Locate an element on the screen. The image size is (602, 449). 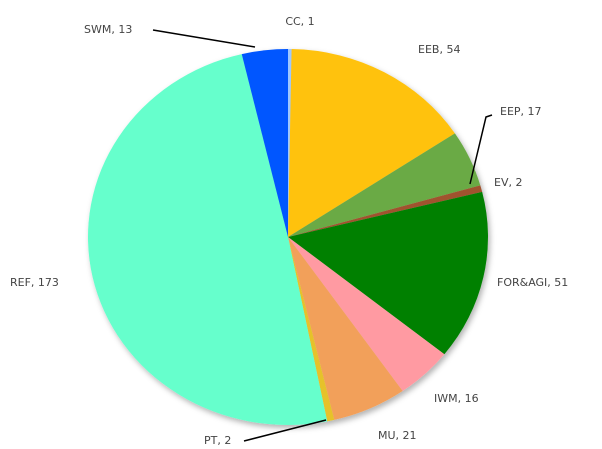
slice-label: PT, 2 is located at coordinates (217, 440).